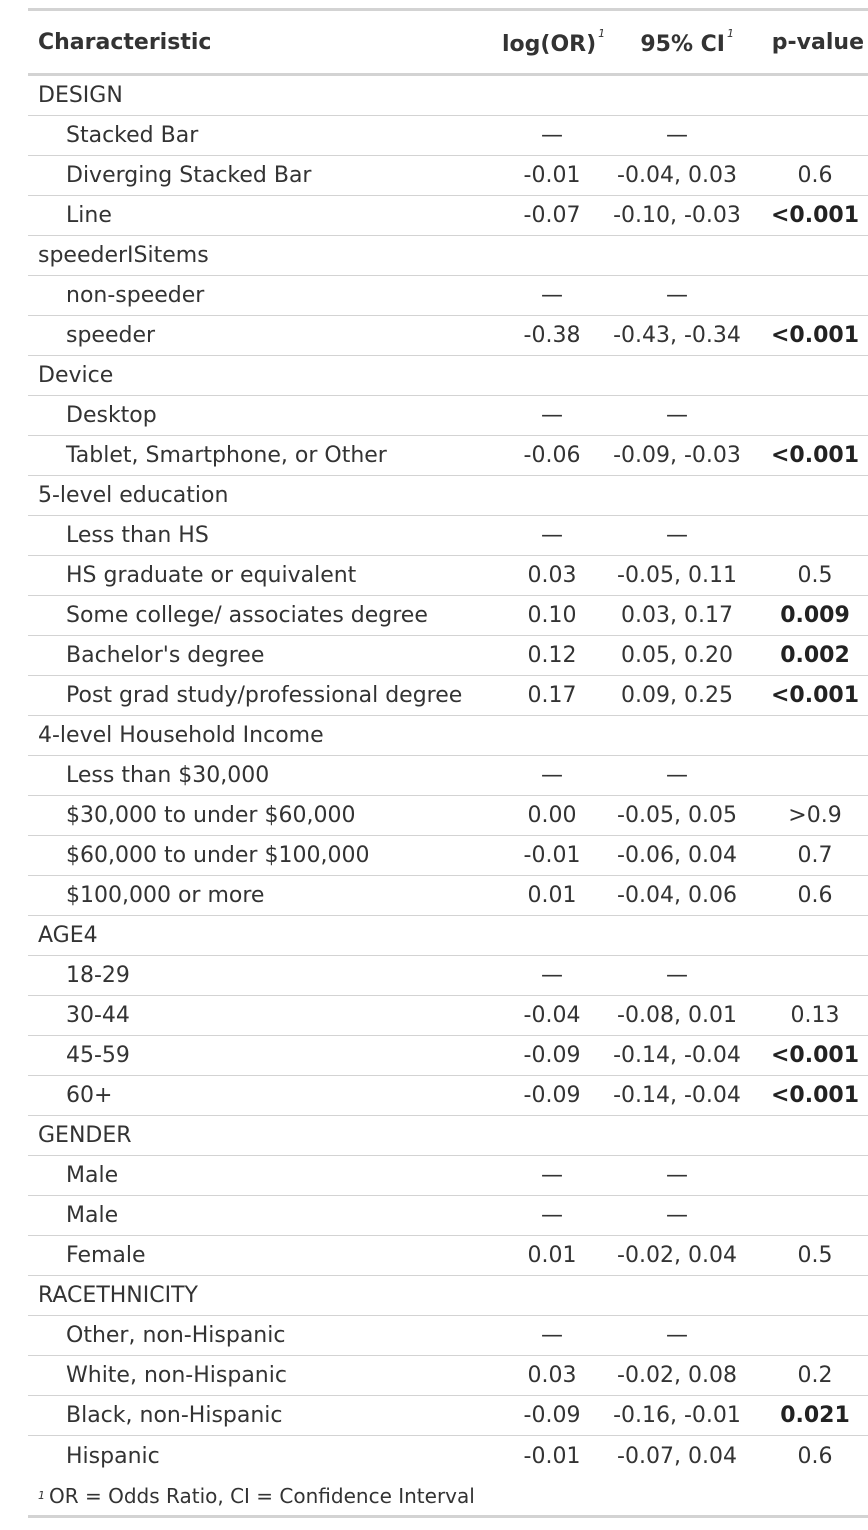  Describe the element at coordinates (113, 1456) in the screenshot. I see `cell-characteristic: Hispanic` at that location.